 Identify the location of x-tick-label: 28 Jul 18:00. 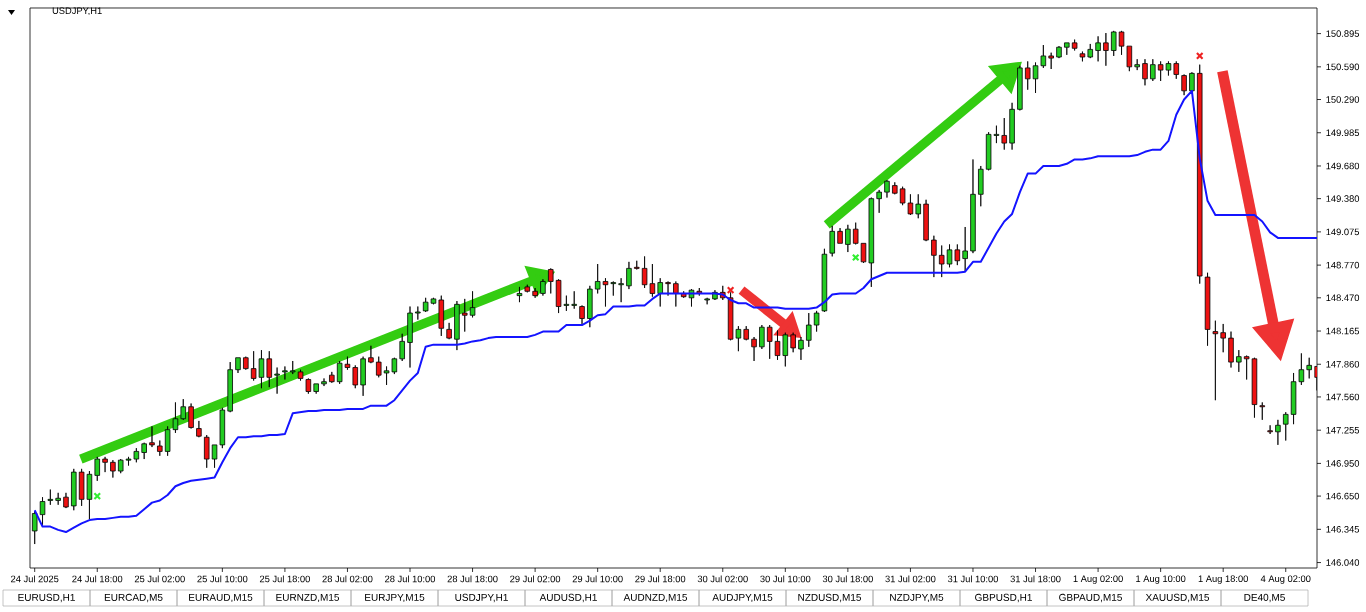
(472, 579).